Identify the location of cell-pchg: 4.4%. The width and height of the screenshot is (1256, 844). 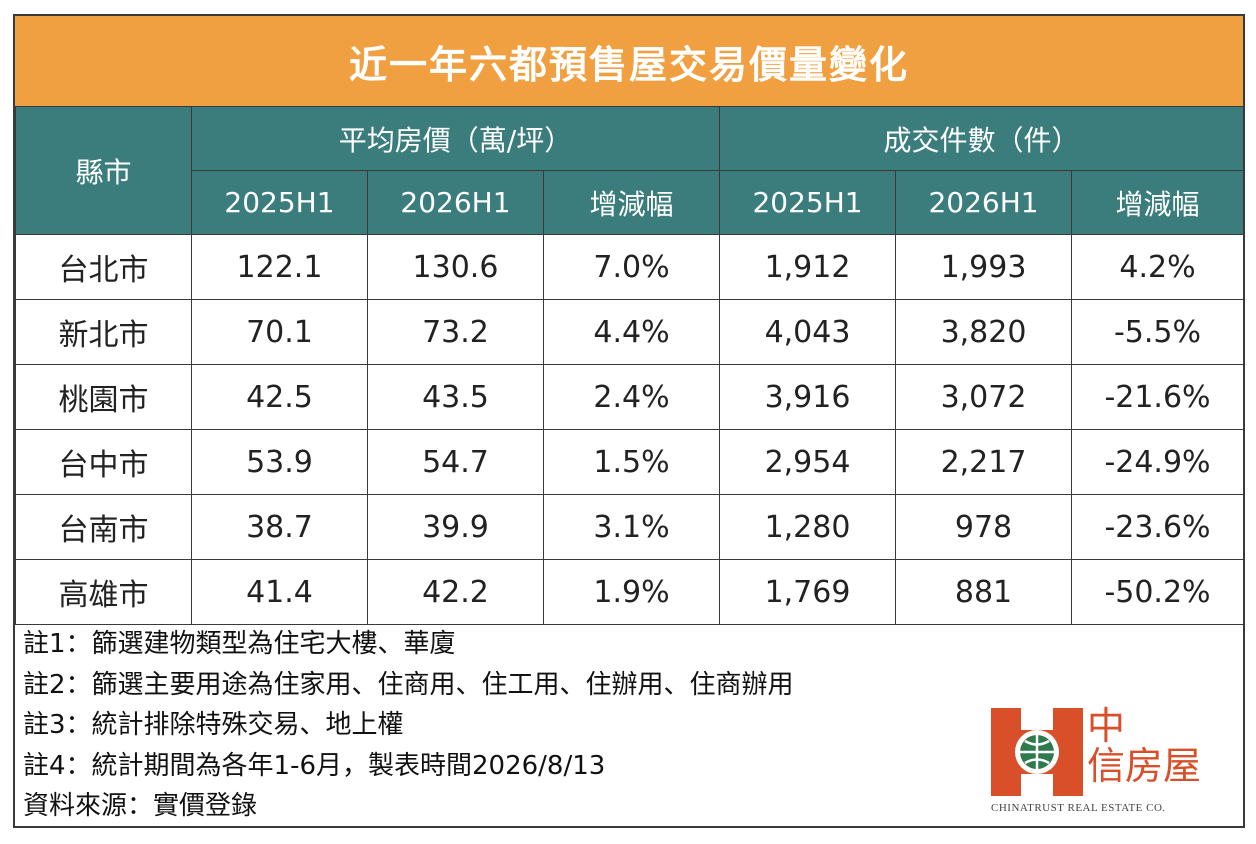
(631, 332).